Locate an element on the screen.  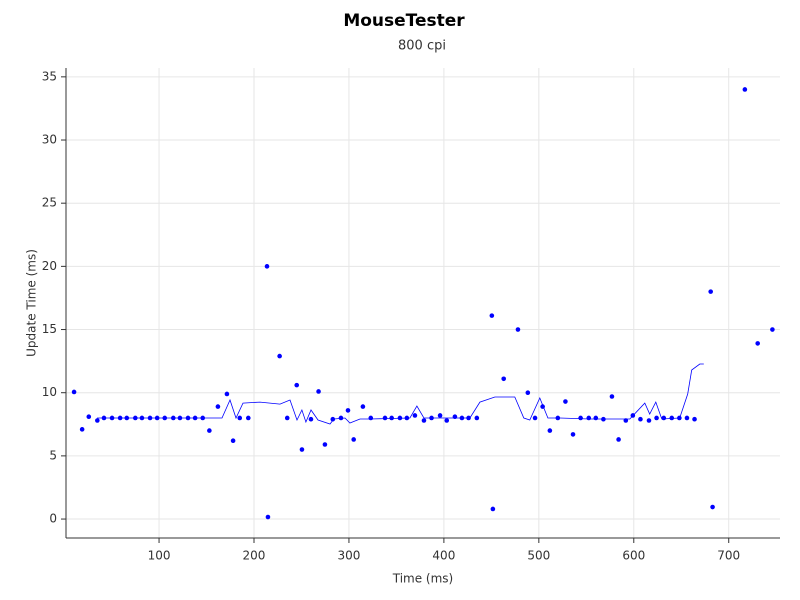
x-axis-label: Time (ms) is located at coordinates (423, 579).